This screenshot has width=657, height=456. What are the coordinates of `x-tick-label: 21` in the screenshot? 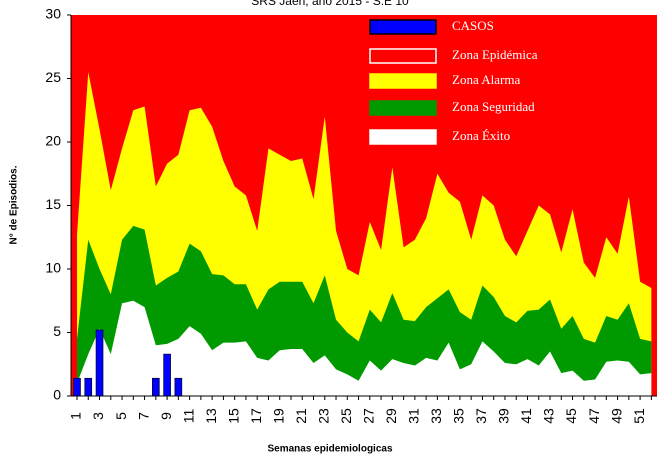 It's located at (301, 416).